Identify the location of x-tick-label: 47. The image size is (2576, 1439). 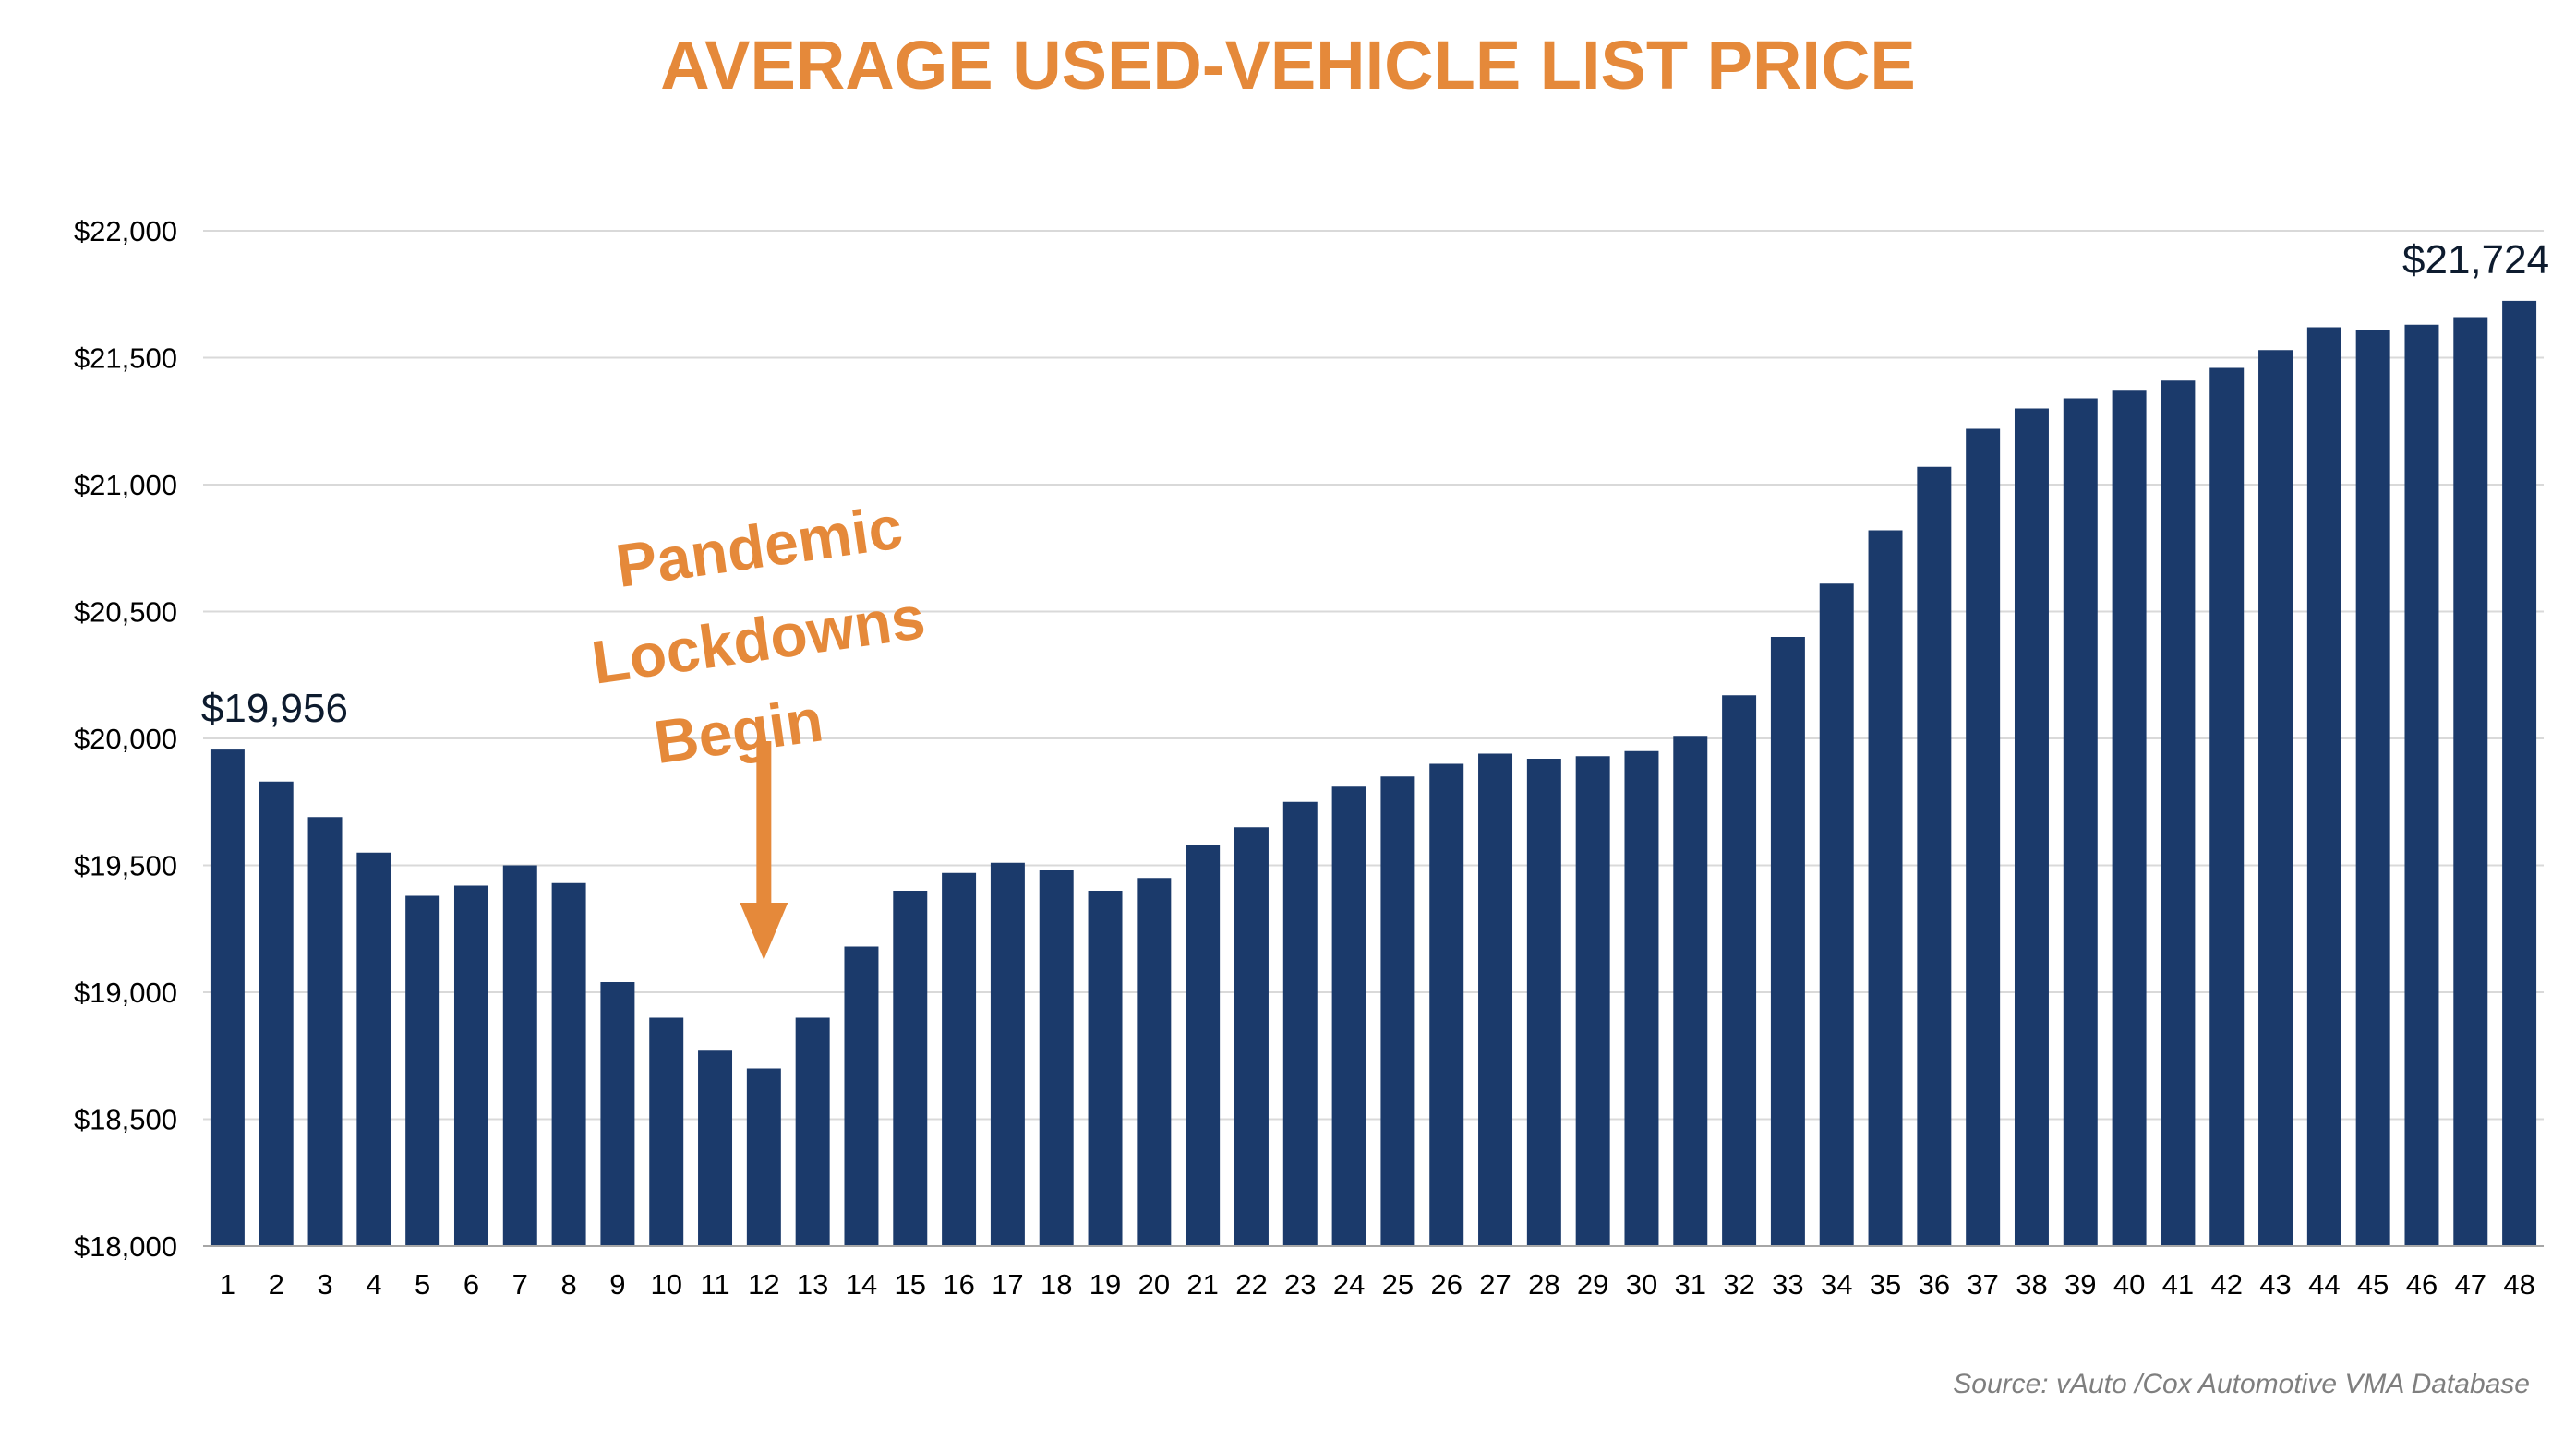
(2470, 1284).